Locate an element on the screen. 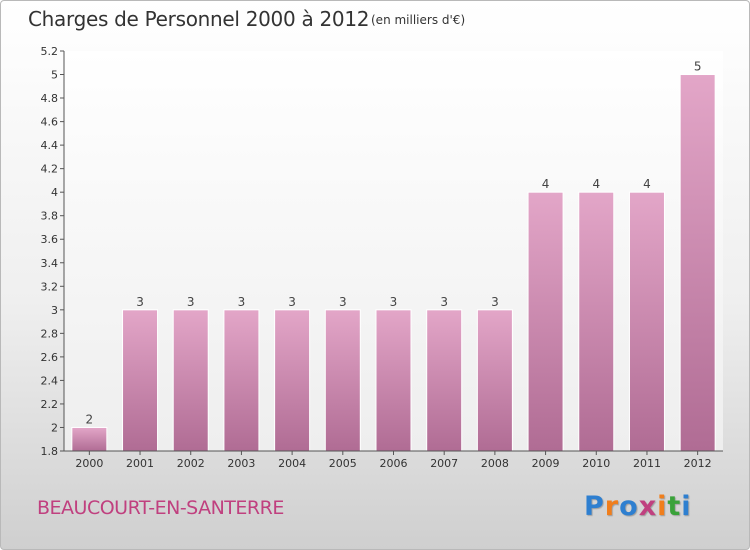 This screenshot has height=550, width=750. bar-2002 is located at coordinates (190, 380).